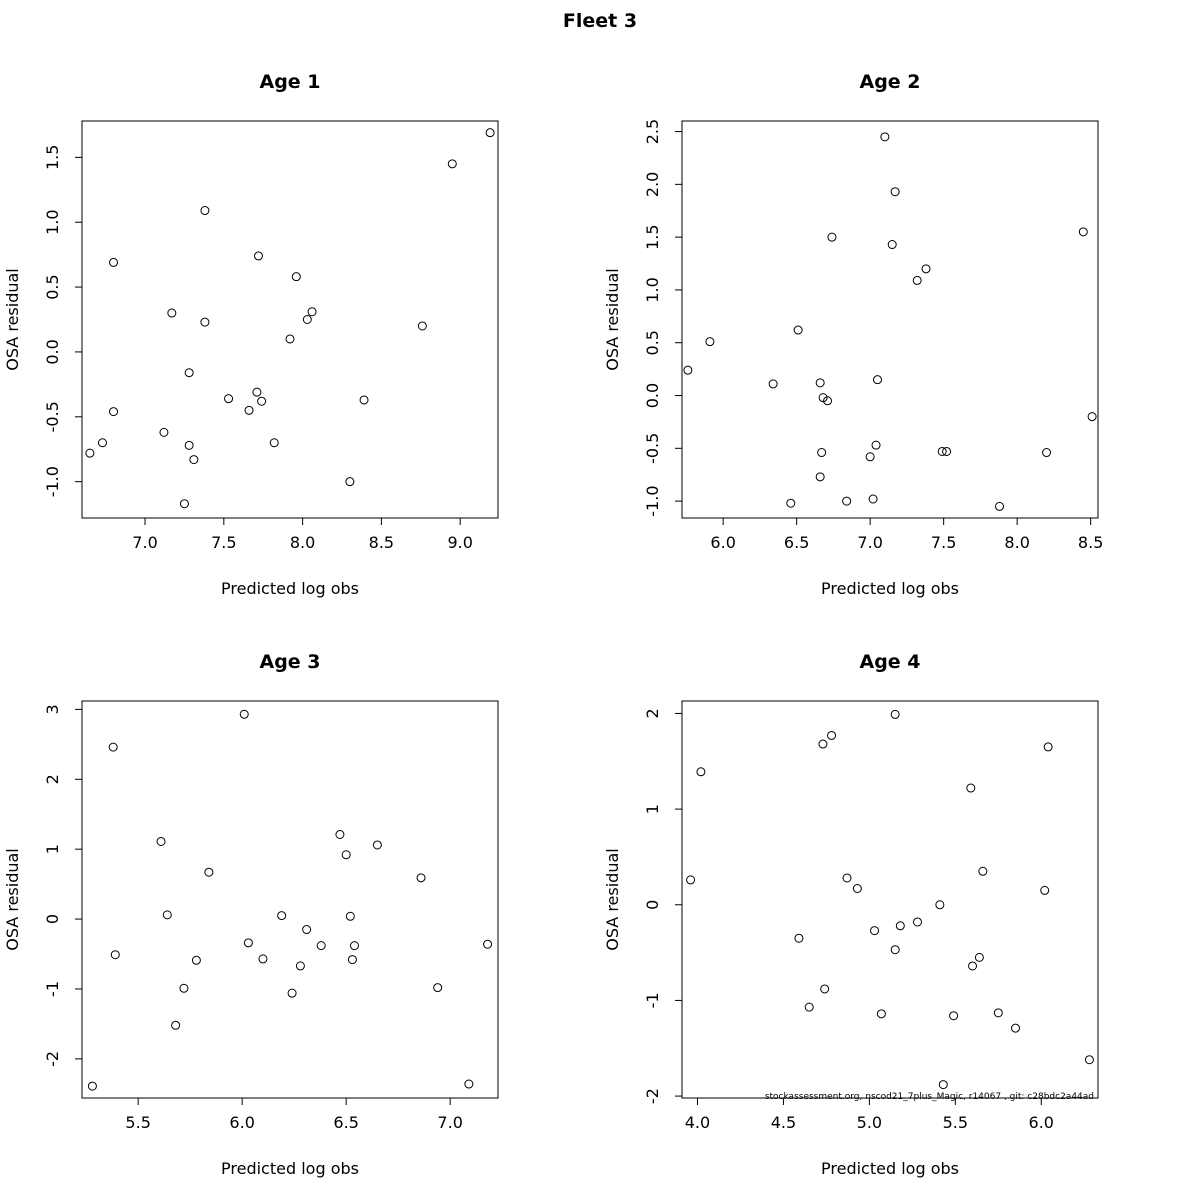 Image resolution: width=1200 pixels, height=1200 pixels. What do you see at coordinates (600, 21) in the screenshot?
I see `figure-title: Fleet 3` at bounding box center [600, 21].